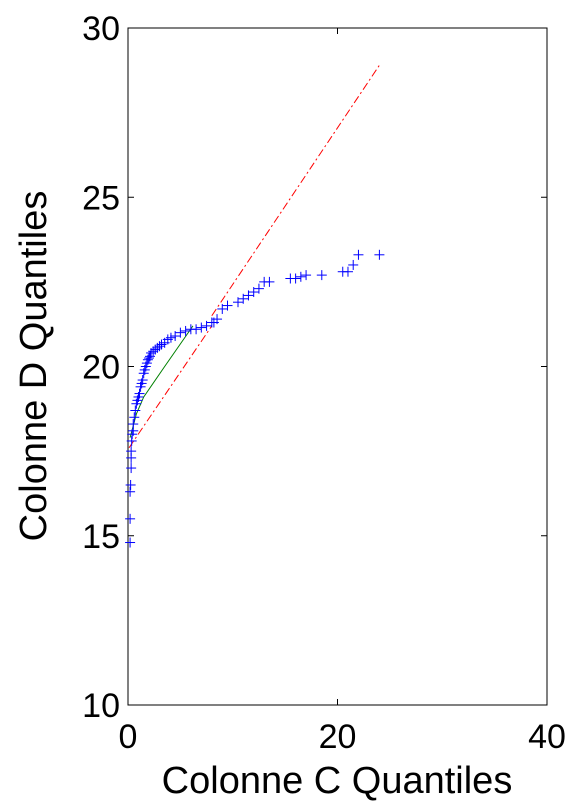 The height and width of the screenshot is (812, 578). Describe the element at coordinates (101, 537) in the screenshot. I see `y-tick-label: 15` at that location.